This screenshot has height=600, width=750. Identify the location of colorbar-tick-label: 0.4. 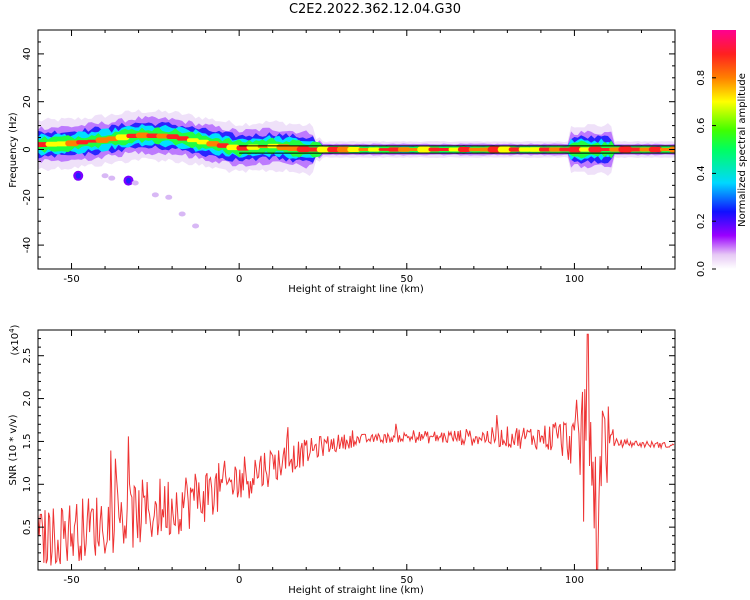
(701, 173).